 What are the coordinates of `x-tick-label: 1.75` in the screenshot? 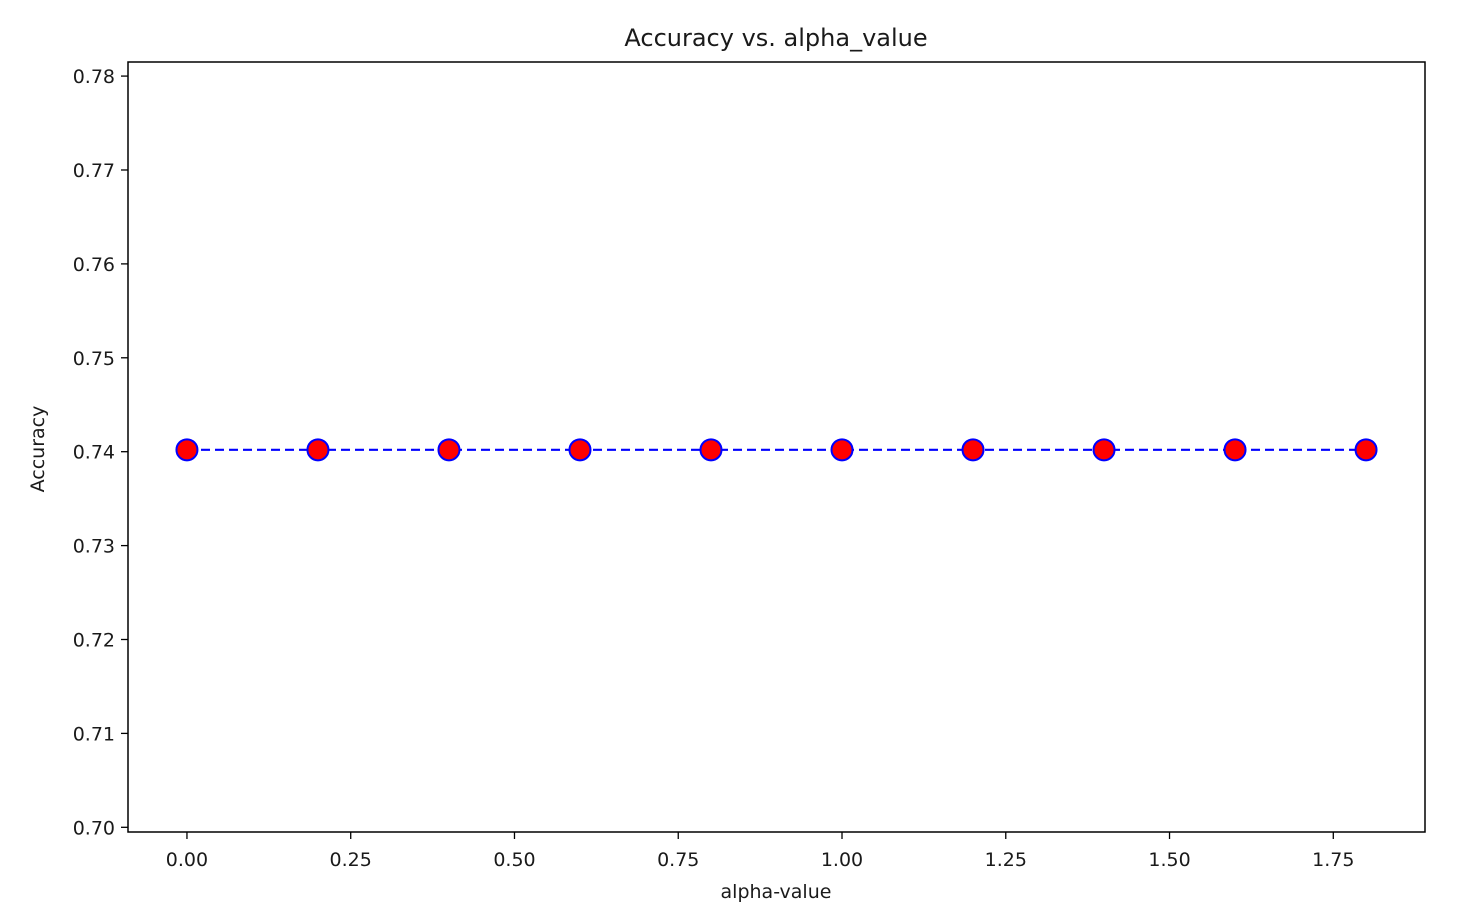 It's located at (1333, 860).